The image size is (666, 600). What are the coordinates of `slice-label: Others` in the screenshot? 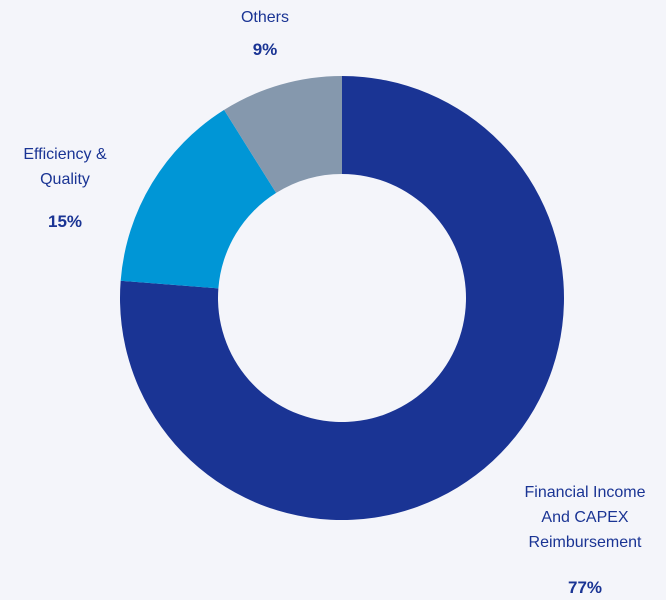 It's located at (264, 17).